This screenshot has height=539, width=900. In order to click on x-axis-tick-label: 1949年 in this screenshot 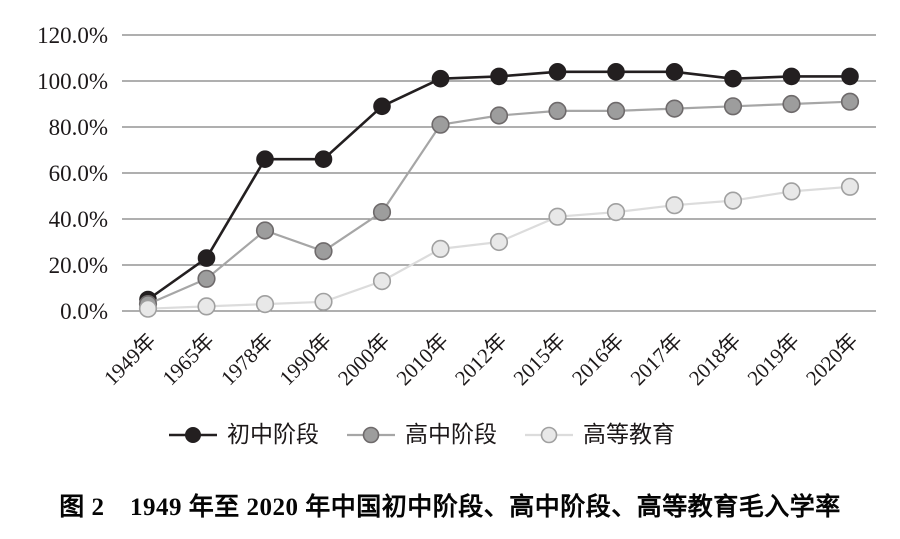, I will do `click(130, 360)`.